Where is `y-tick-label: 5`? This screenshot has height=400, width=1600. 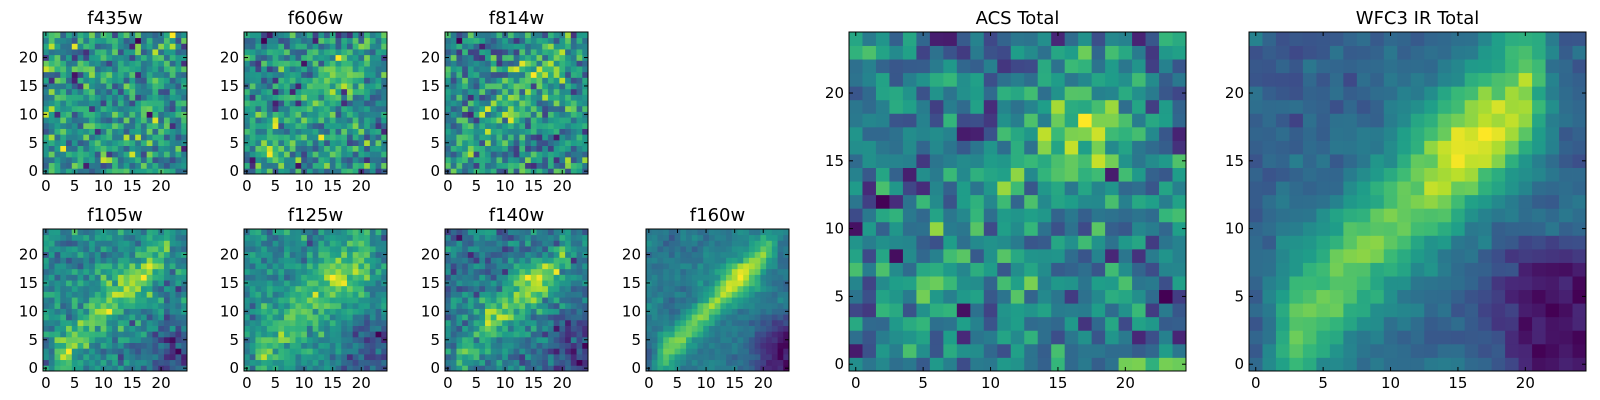
y-tick-label: 5 is located at coordinates (435, 143).